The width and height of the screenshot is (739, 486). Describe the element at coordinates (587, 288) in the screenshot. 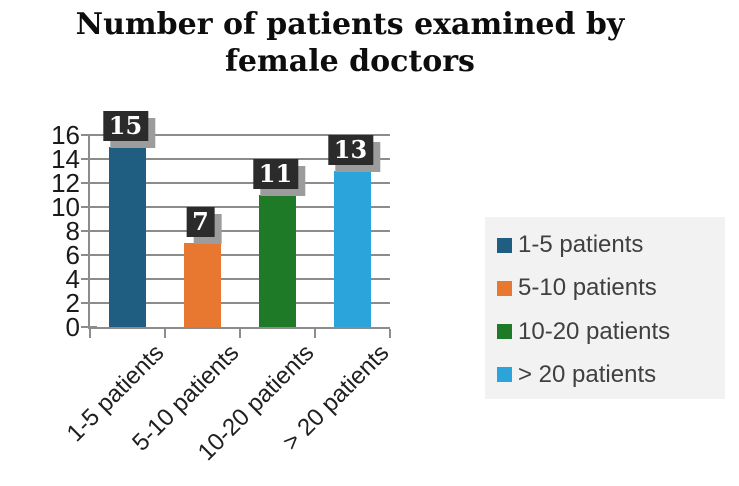

I see `legend-label-5-10-patients: 5-10 patients` at that location.